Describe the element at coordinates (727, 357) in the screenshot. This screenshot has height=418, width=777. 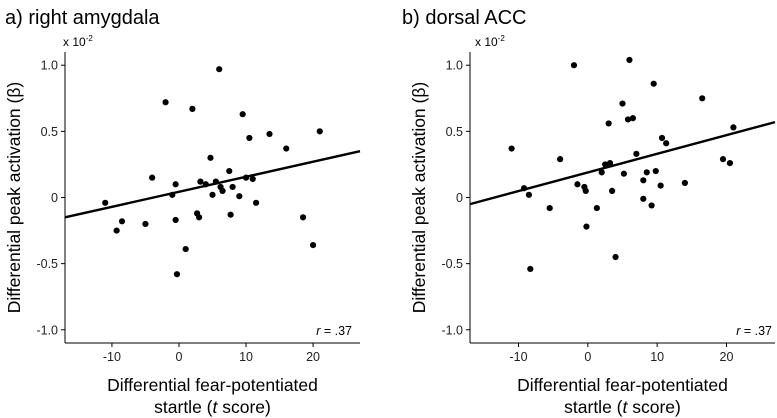
I see `x-tick-label: 20` at that location.